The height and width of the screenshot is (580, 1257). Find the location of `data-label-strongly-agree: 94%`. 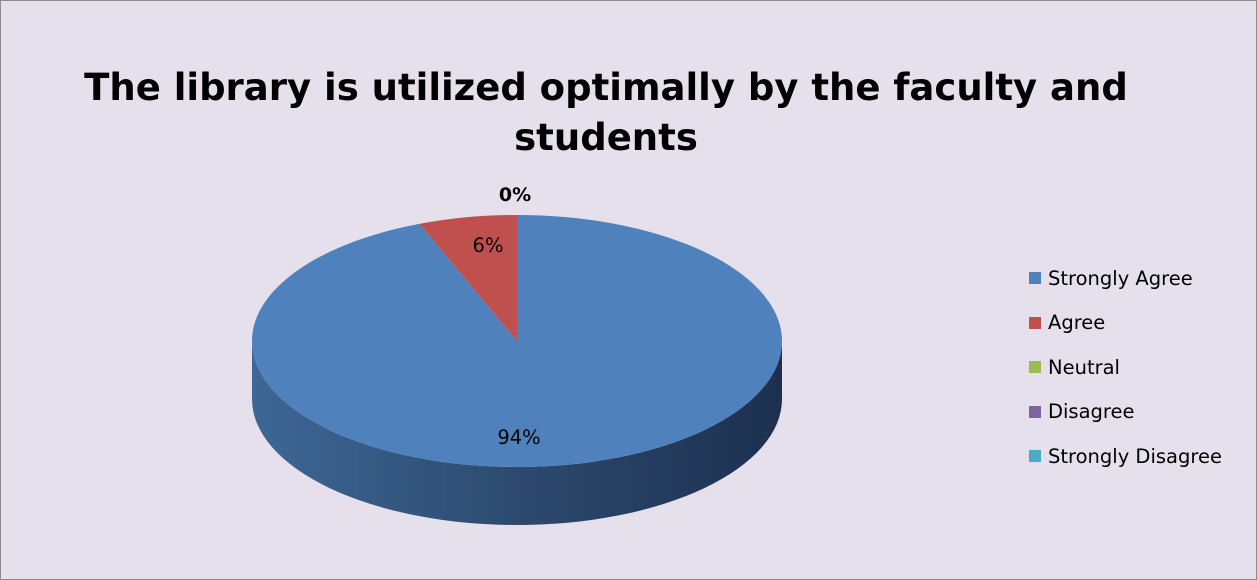

data-label-strongly-agree: 94% is located at coordinates (518, 437).